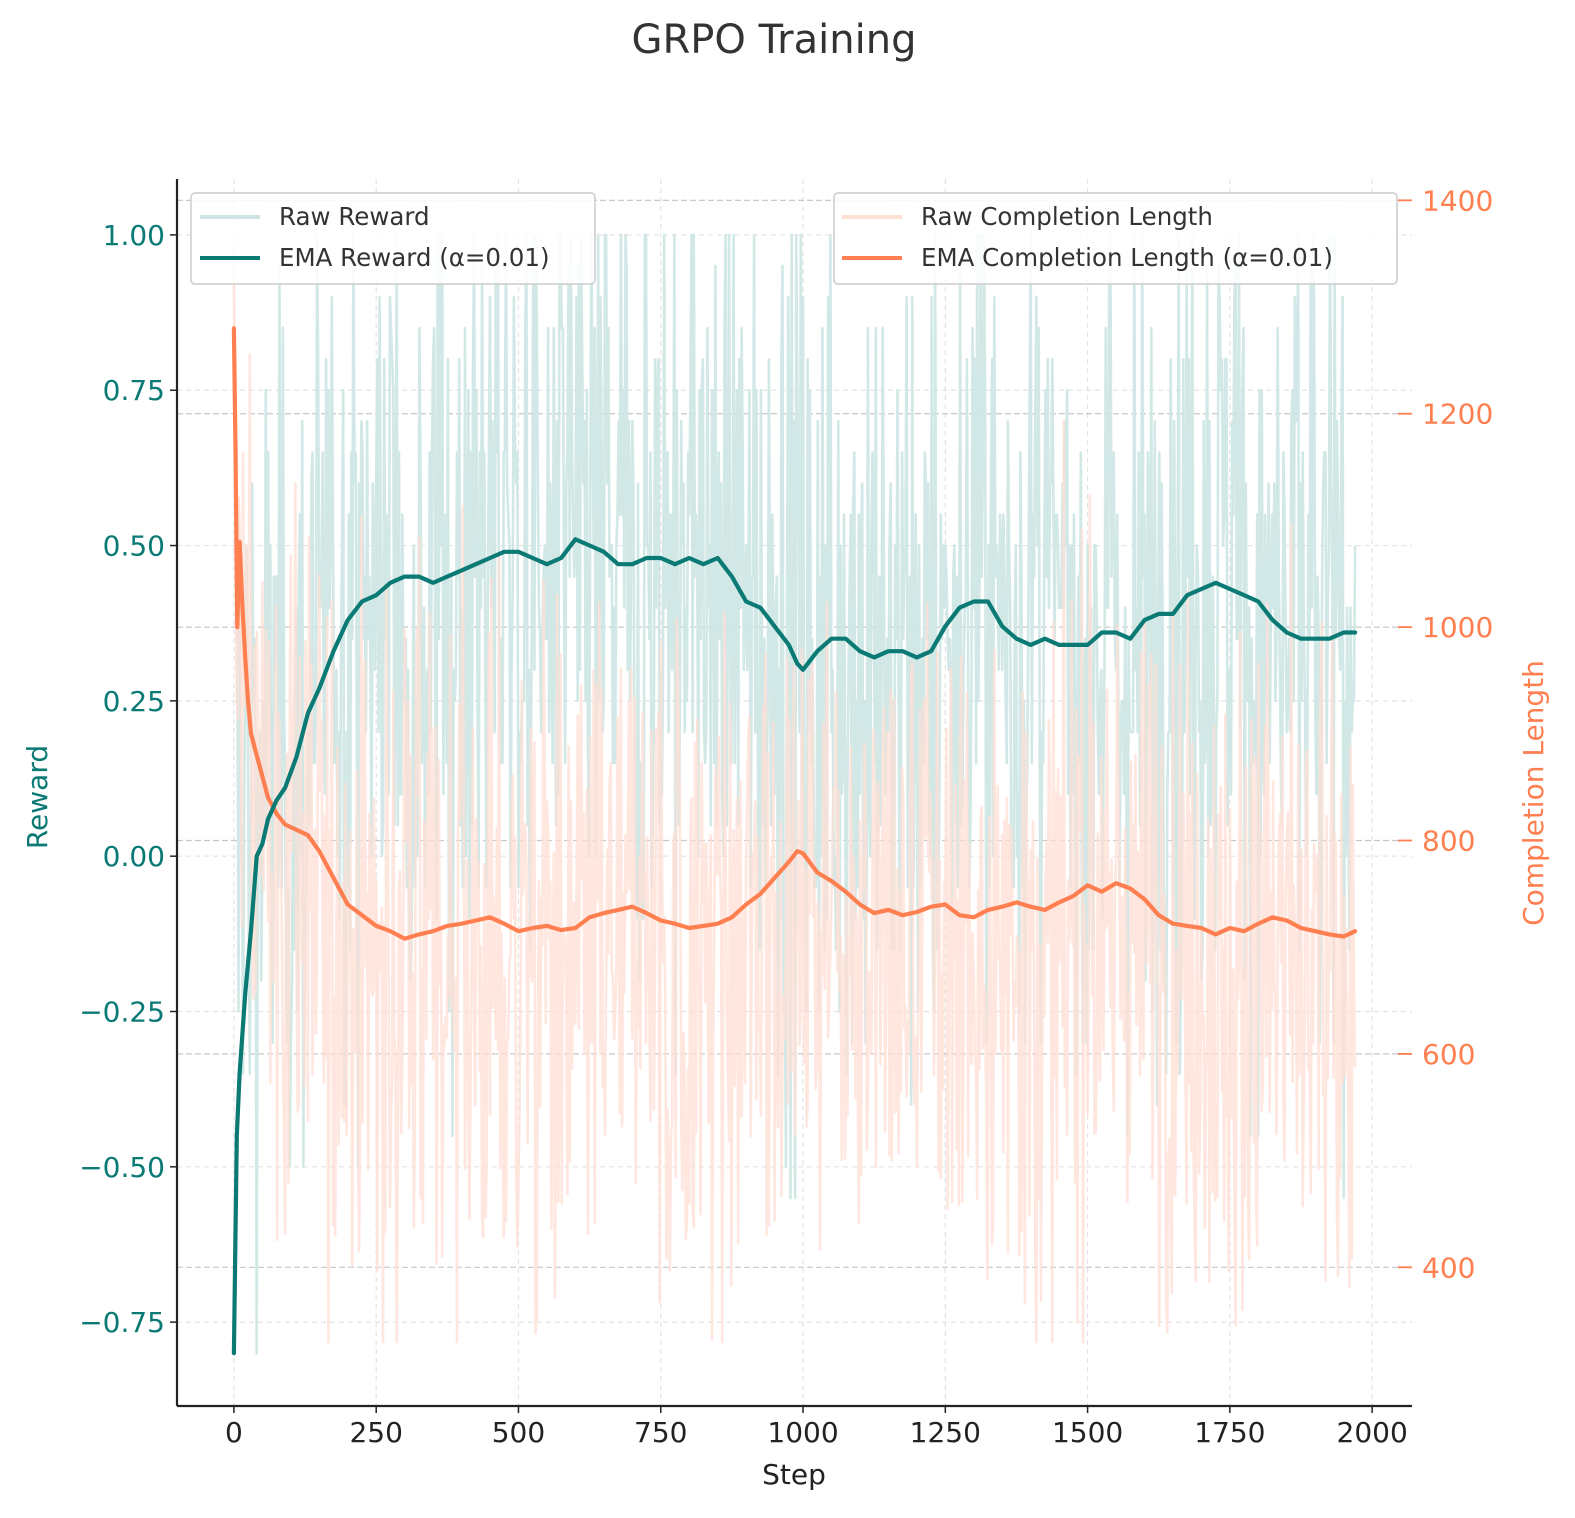 This screenshot has height=1518, width=1575. Describe the element at coordinates (234, 1432) in the screenshot. I see `x-tick-label: 0` at that location.